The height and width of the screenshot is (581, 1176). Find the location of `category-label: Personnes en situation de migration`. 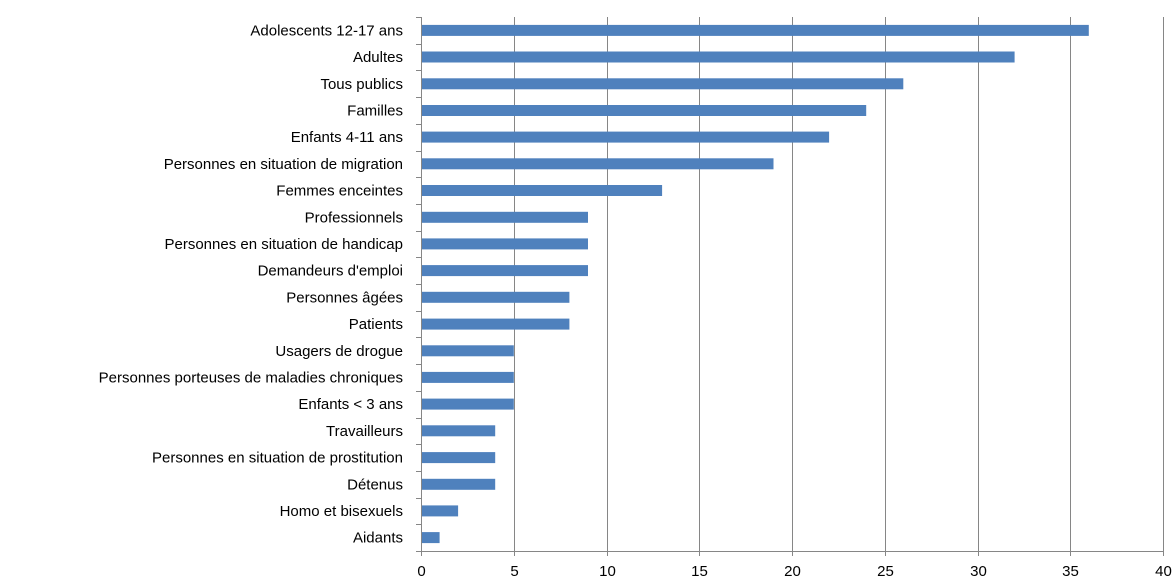

category-label: Personnes en situation de migration is located at coordinates (283, 164).